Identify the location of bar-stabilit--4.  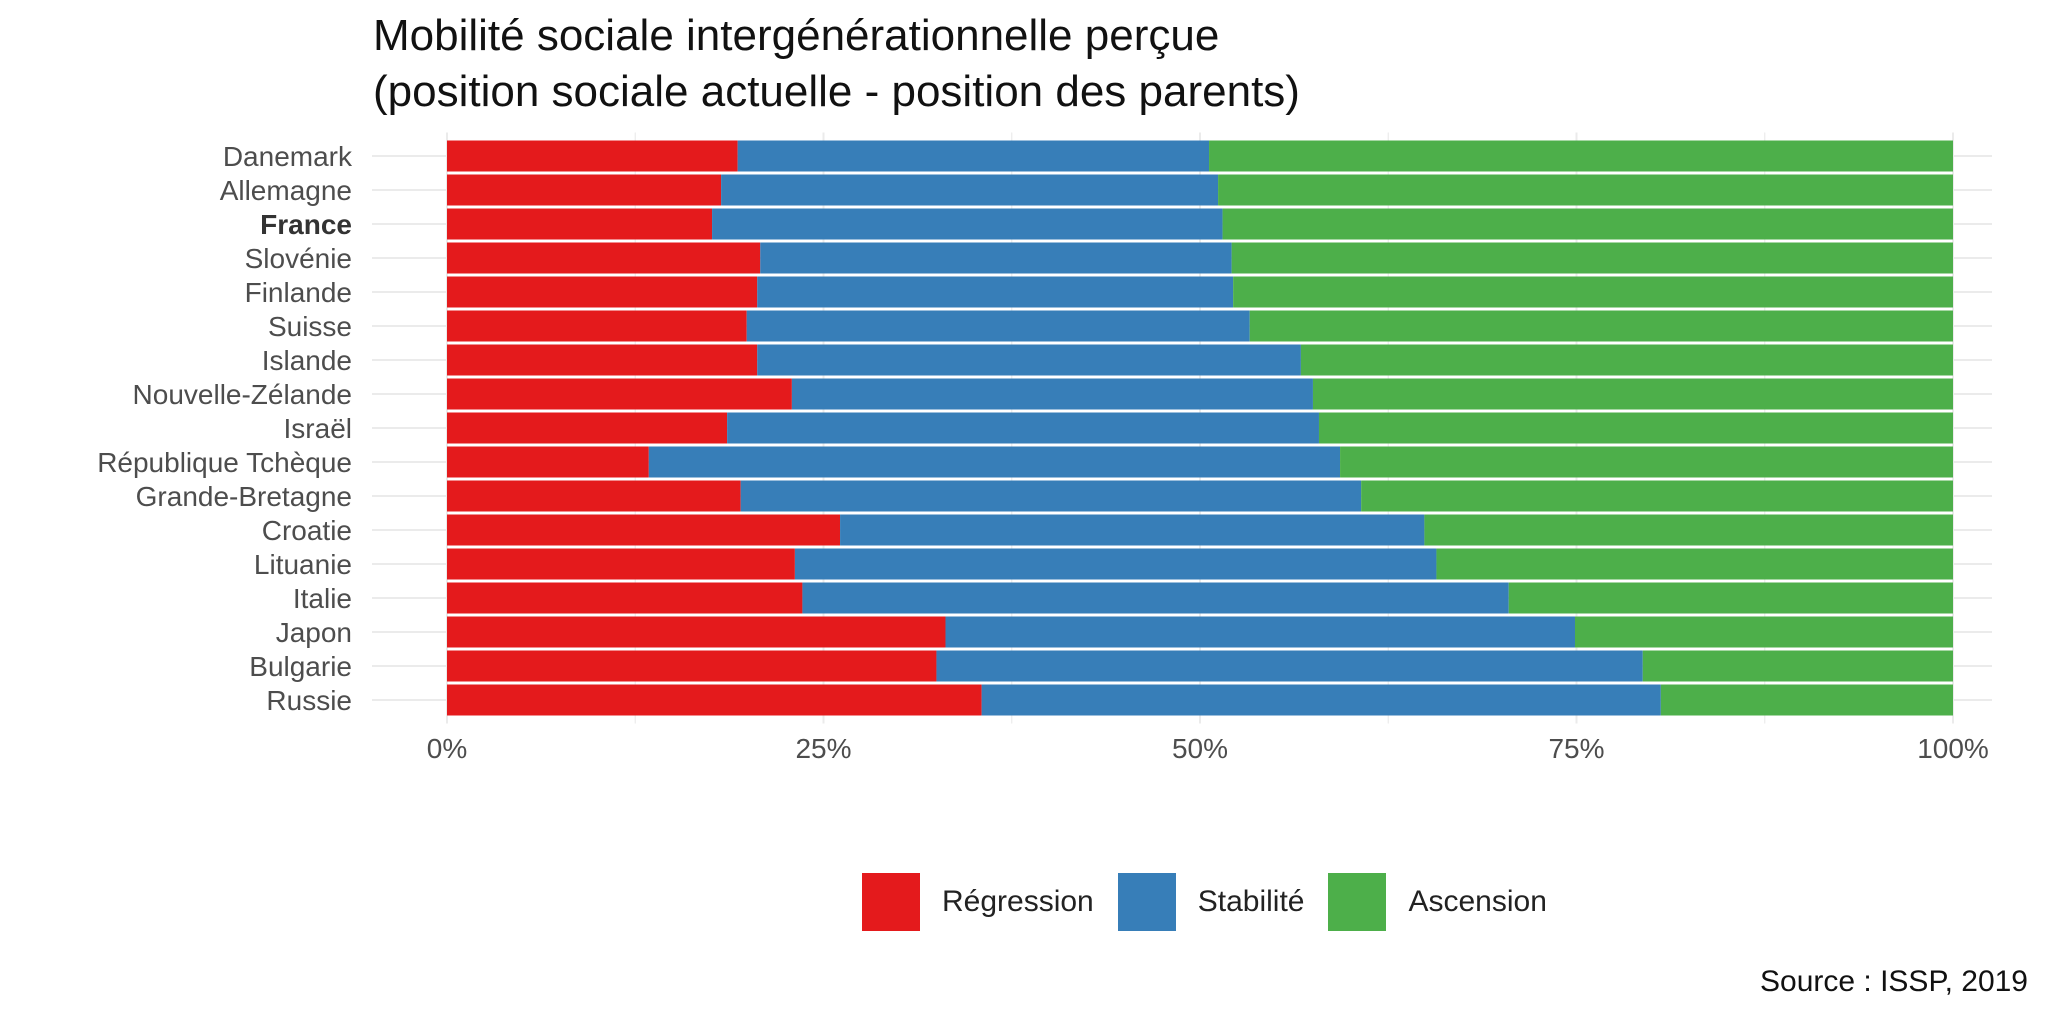
(995, 292).